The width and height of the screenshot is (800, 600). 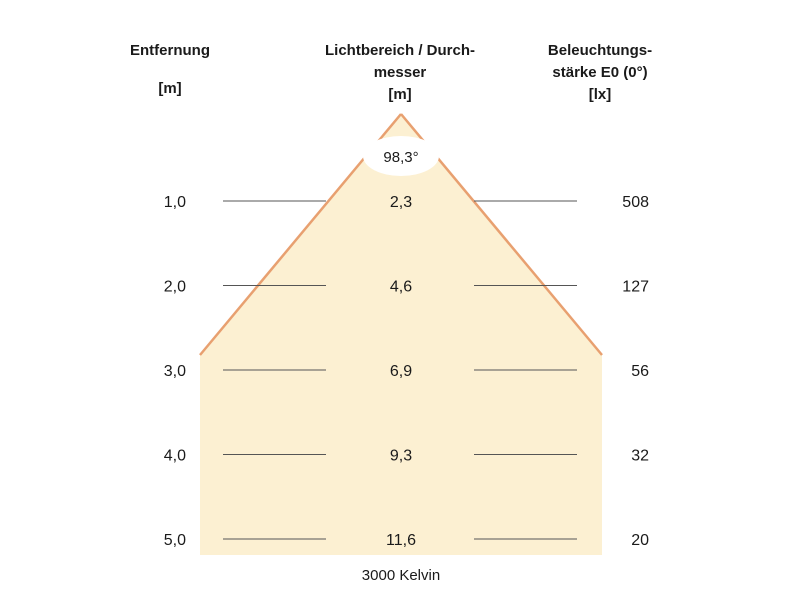 I want to click on diameter-header-title-2: messer, so click(x=400, y=72).